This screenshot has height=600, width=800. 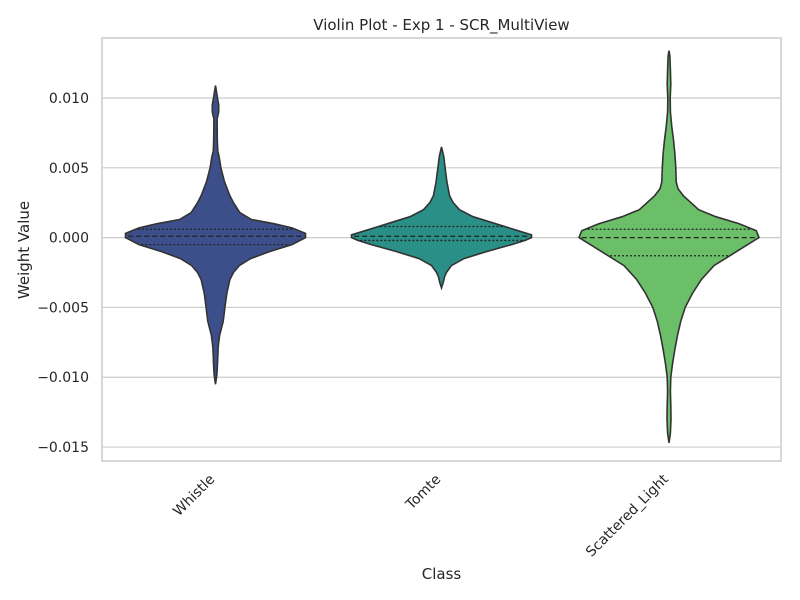 I want to click on y-tick-label: 0.005, so click(x=69, y=169).